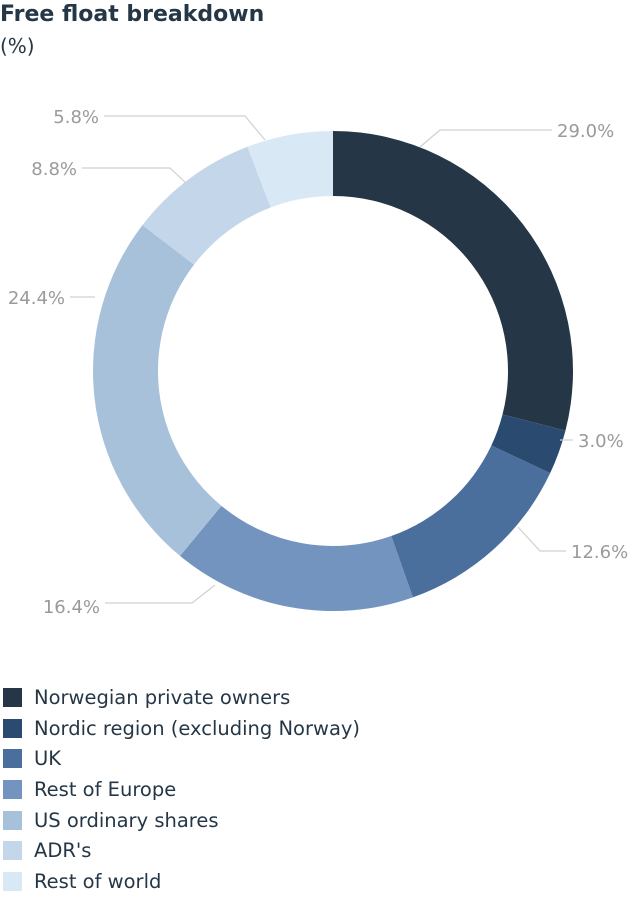 Image resolution: width=632 pixels, height=908 pixels. I want to click on legend-item: Norwegian private owners, so click(181, 697).